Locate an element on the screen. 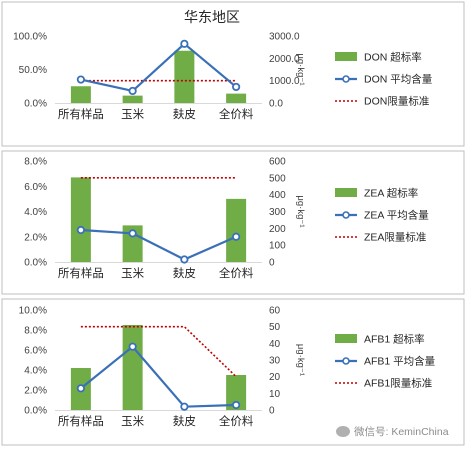 This screenshot has height=452, width=466. right-axis-tick-label: 20 is located at coordinates (275, 377).